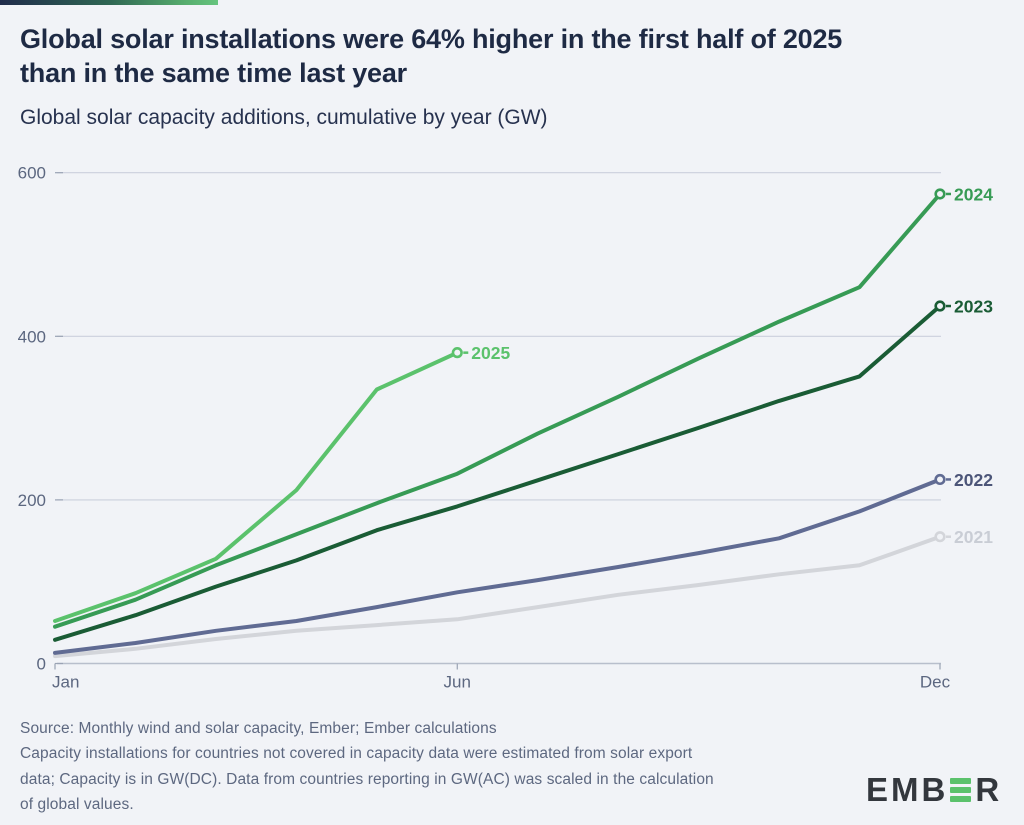  What do you see at coordinates (109, 2) in the screenshot?
I see `brand-accent-bar` at bounding box center [109, 2].